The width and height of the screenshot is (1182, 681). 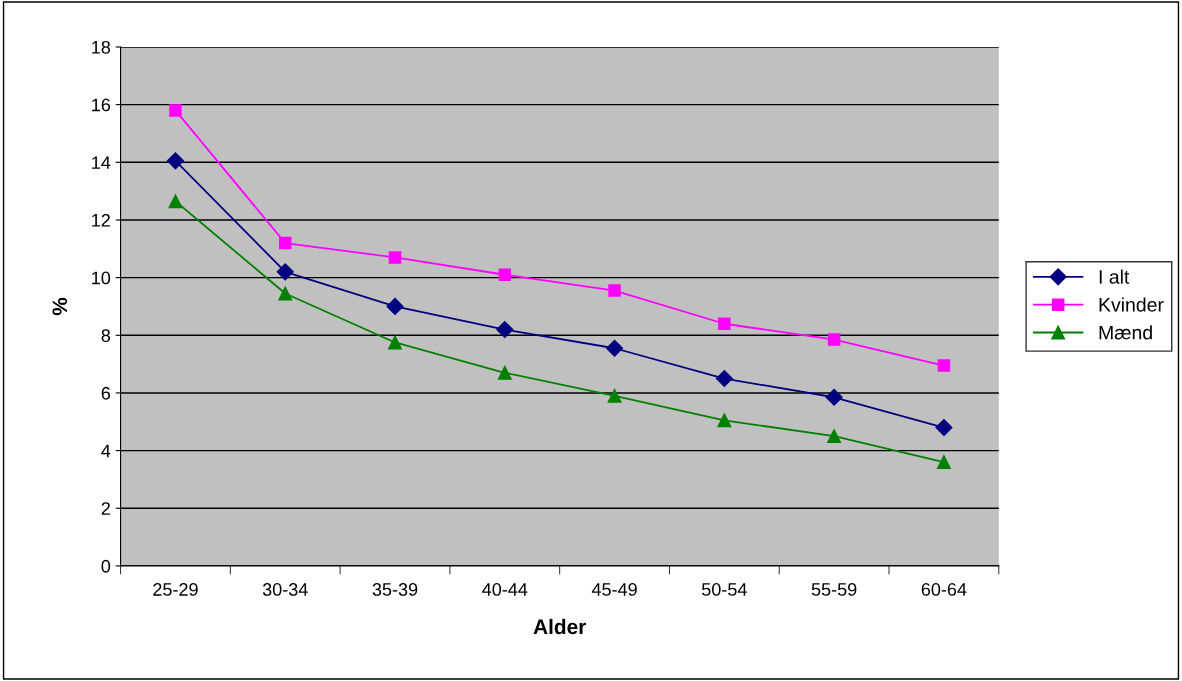 What do you see at coordinates (101, 47) in the screenshot?
I see `y-tick-label: 18` at bounding box center [101, 47].